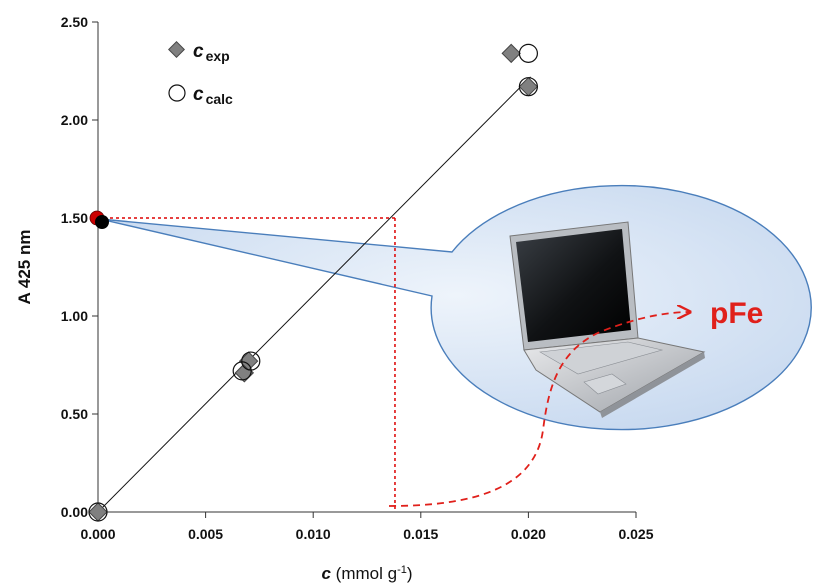 Image resolution: width=833 pixels, height=585 pixels. I want to click on legend-marker-ccalc, so click(177, 93).